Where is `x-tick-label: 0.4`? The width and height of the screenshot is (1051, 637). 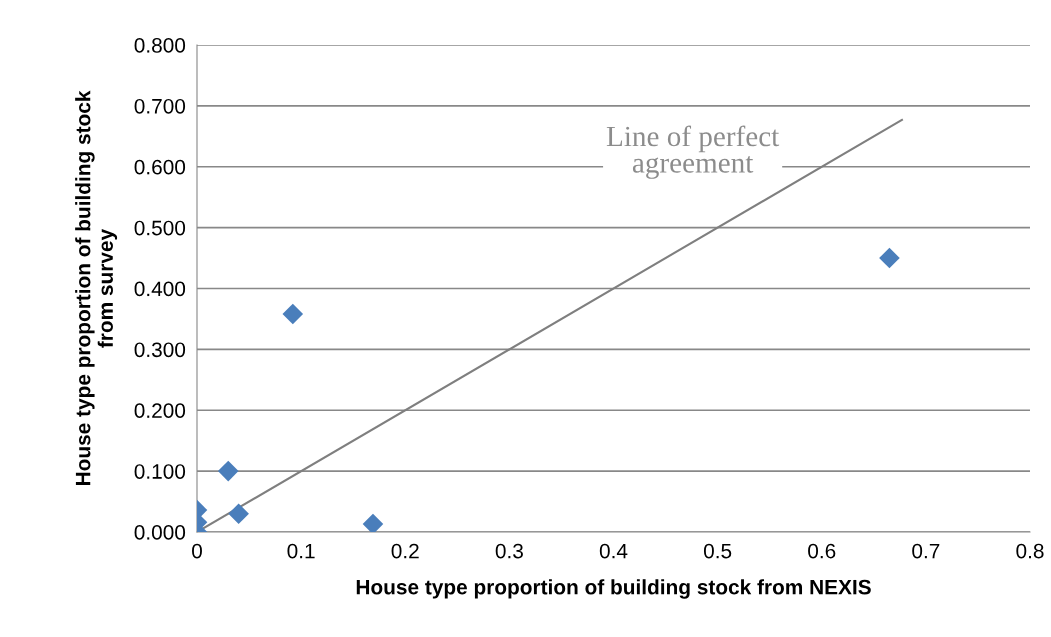
x-tick-label: 0.4 is located at coordinates (613, 551).